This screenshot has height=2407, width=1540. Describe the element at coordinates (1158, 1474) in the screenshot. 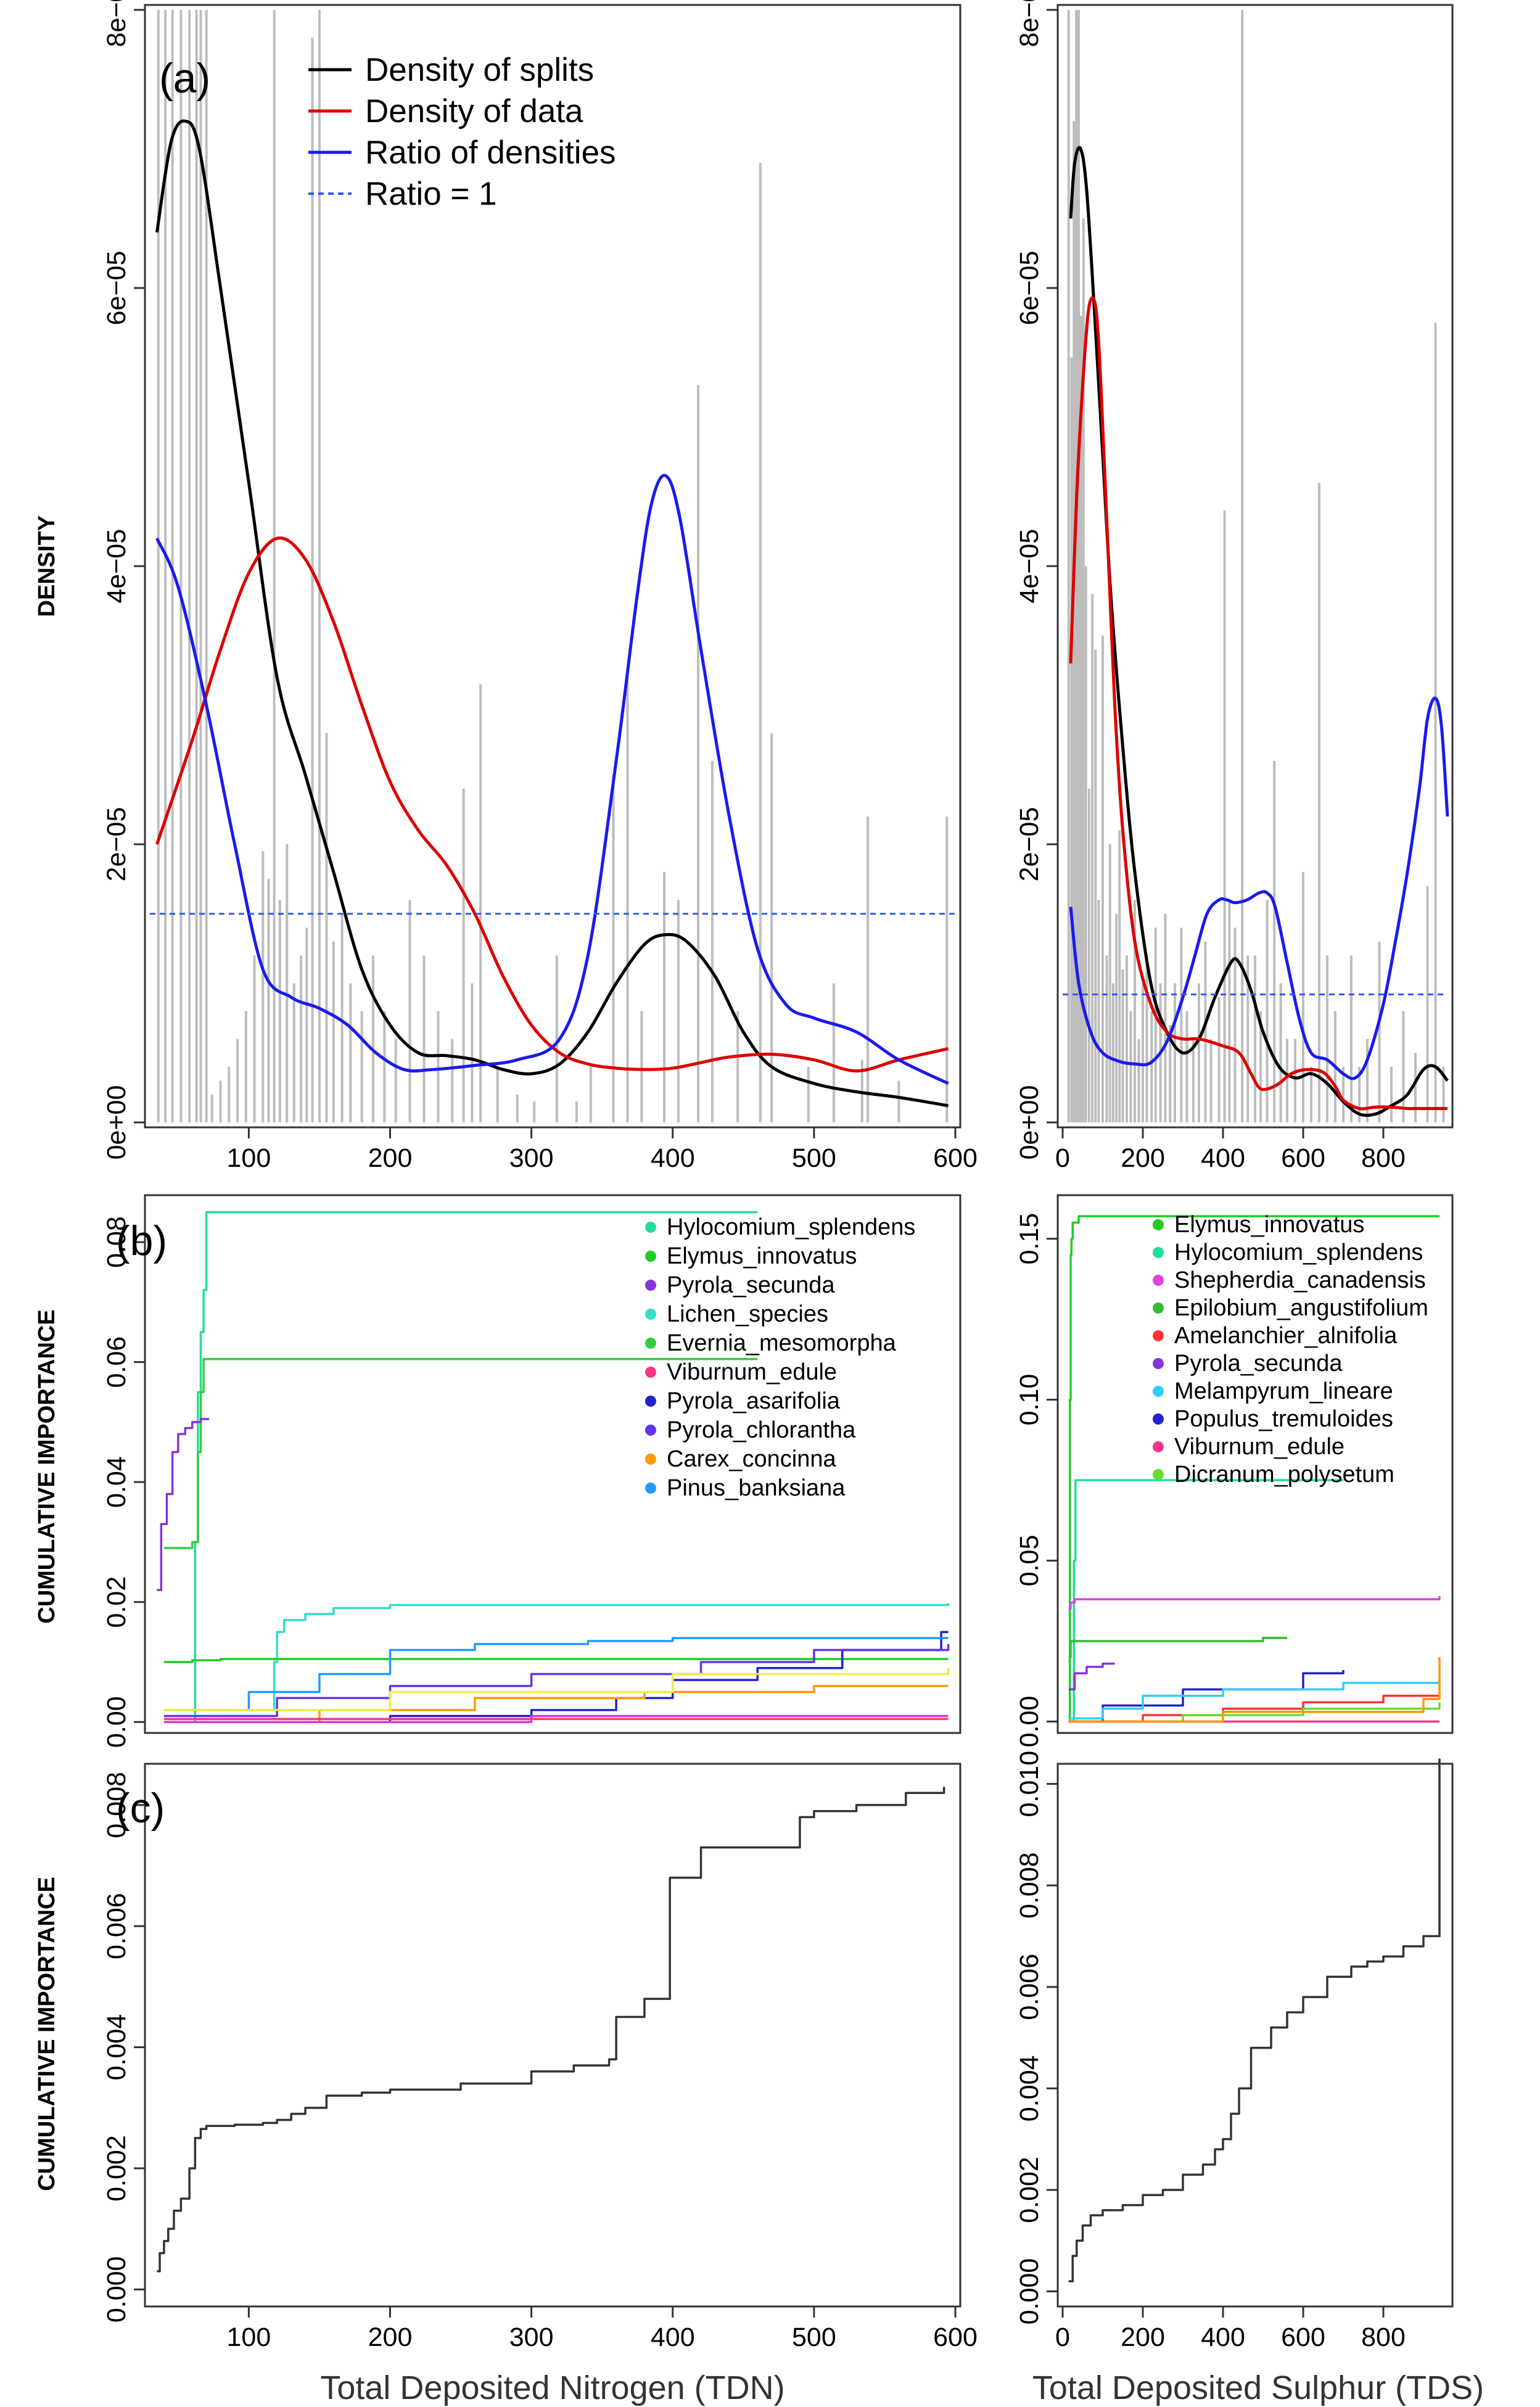

I see `legend-dot-dicranum-polysetum` at that location.